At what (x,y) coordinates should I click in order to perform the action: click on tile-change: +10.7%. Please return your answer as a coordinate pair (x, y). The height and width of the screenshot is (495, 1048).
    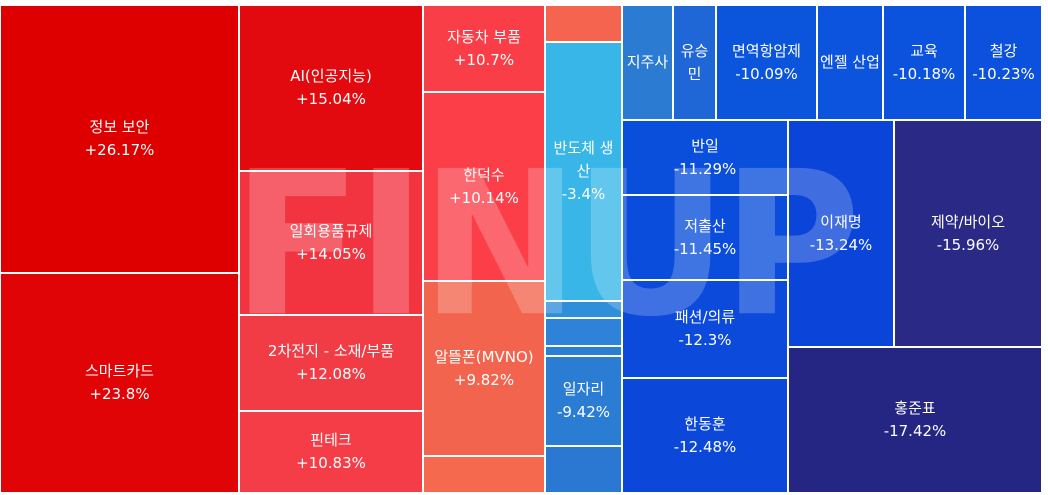
    Looking at the image, I should click on (484, 59).